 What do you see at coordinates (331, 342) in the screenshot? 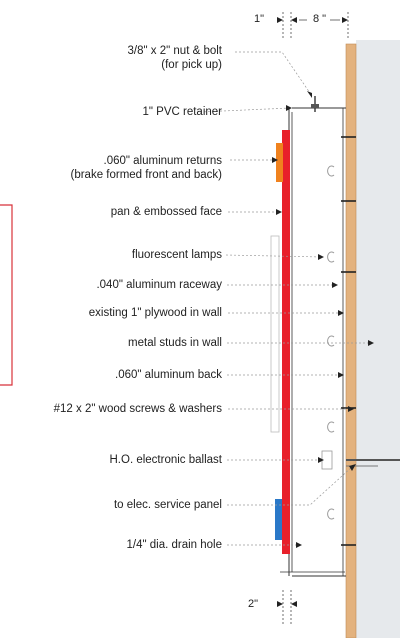
I see `lamp-sockets` at bounding box center [331, 342].